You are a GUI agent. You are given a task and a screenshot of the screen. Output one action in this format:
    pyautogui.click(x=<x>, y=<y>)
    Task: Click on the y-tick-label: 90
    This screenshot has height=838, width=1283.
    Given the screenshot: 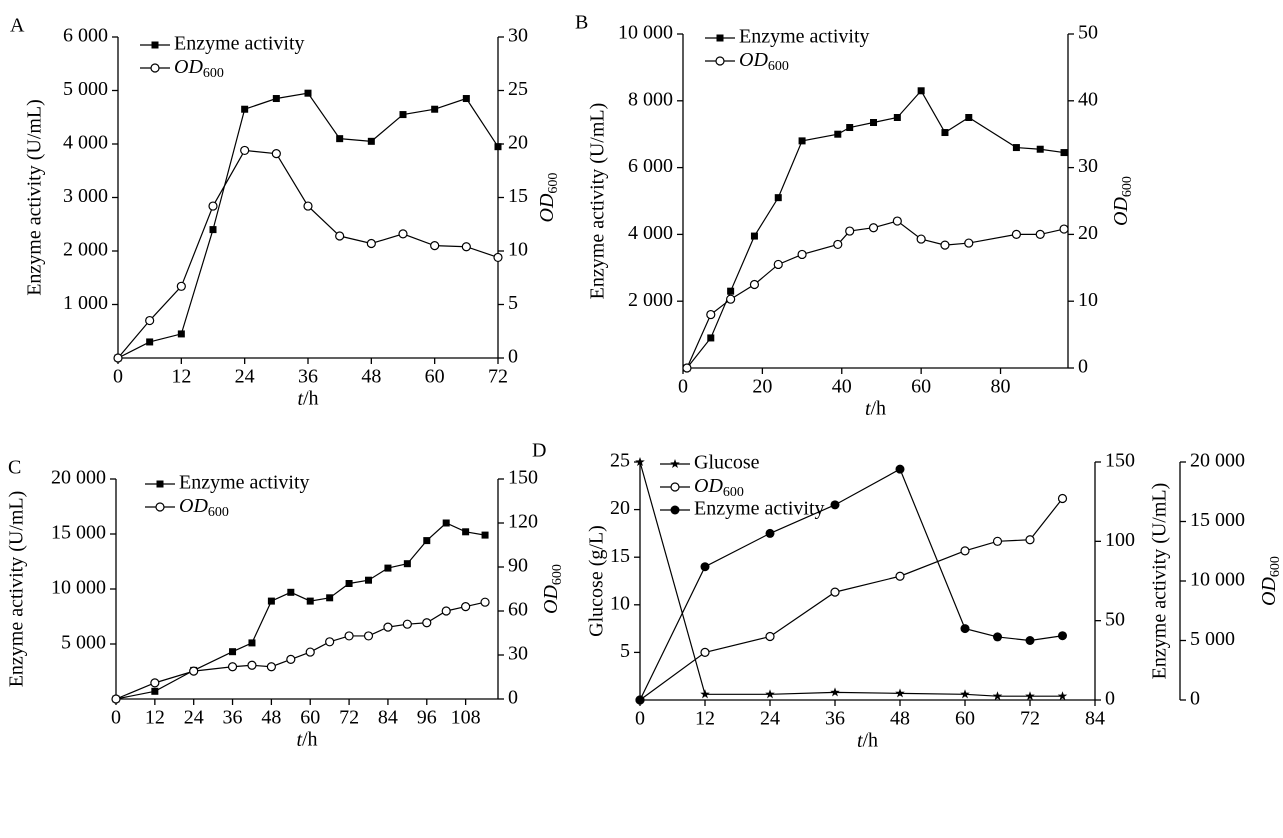 What is the action you would take?
    pyautogui.click(x=518, y=566)
    